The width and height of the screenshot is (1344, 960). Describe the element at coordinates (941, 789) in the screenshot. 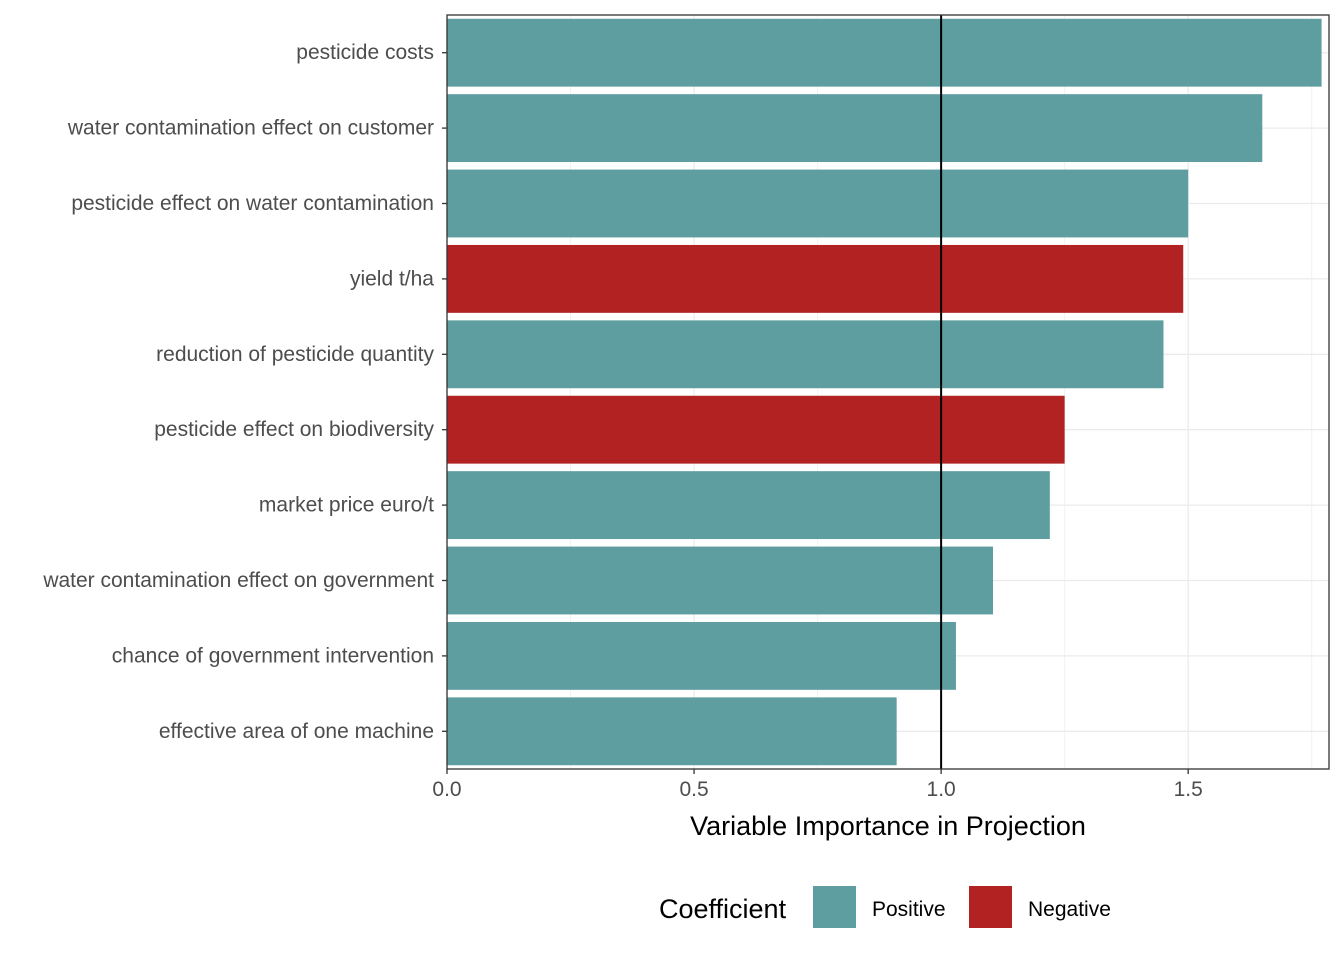

I see `x-tick-label: 1.0` at that location.